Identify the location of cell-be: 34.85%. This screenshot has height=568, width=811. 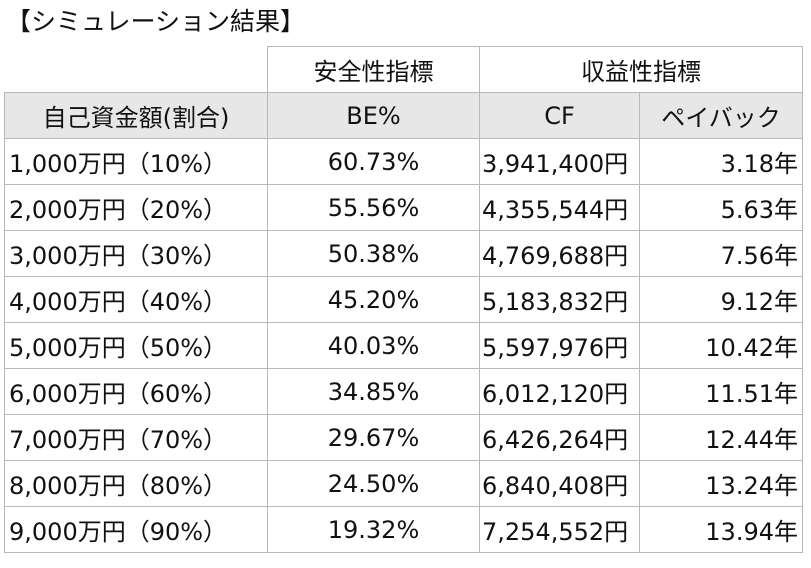
(373, 391).